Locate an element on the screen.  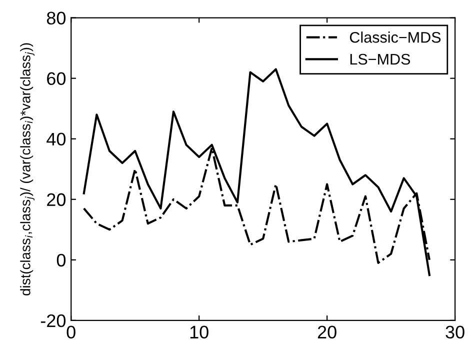
y-tick-label: 80 is located at coordinates (56, 18).